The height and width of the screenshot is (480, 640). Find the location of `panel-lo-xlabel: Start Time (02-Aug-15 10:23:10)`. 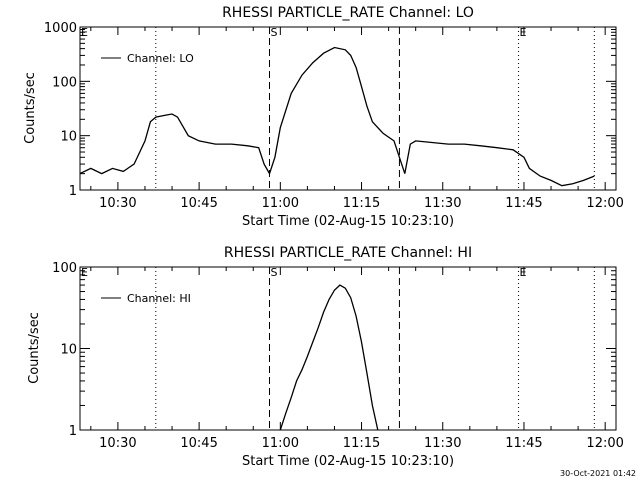

panel-lo-xlabel: Start Time (02-Aug-15 10:23:10) is located at coordinates (348, 221).